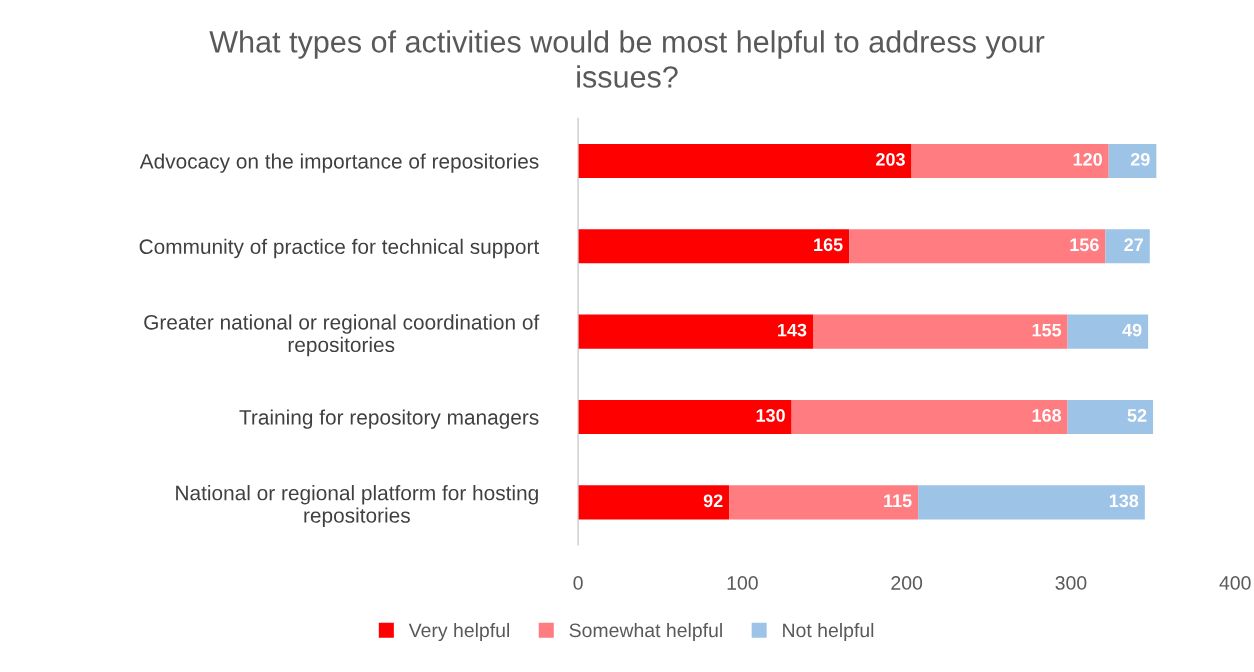 The height and width of the screenshot is (672, 1254). Describe the element at coordinates (713, 501) in the screenshot. I see `data-label: 92` at that location.